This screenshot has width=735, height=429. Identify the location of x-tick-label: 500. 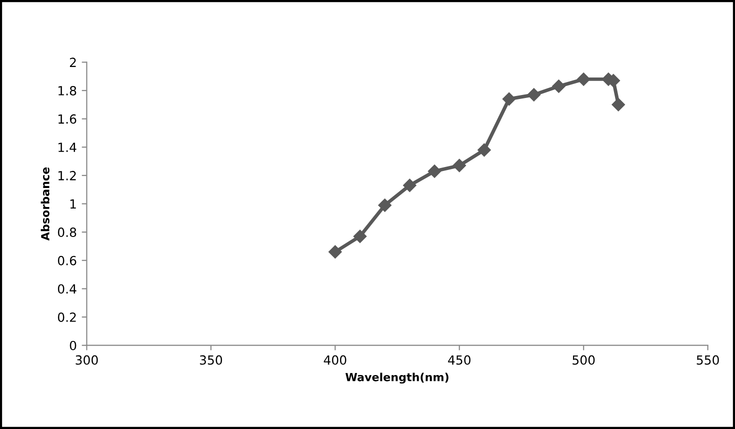
(583, 360).